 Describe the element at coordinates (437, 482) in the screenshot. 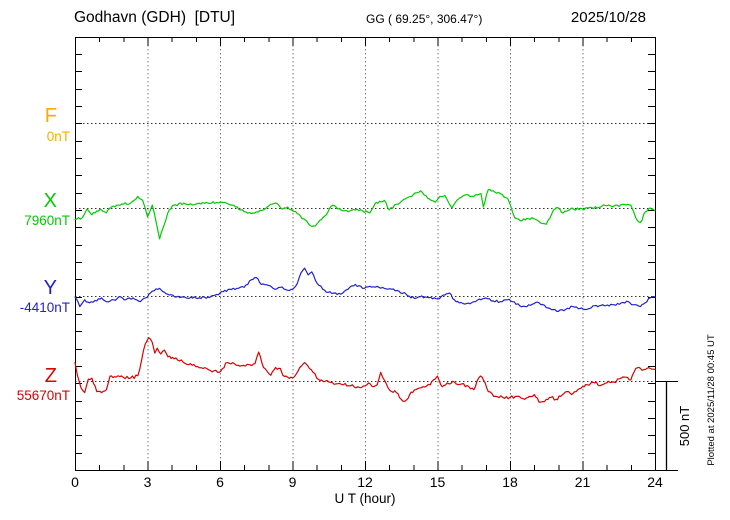

I see `x-tick-label-15: 15` at that location.